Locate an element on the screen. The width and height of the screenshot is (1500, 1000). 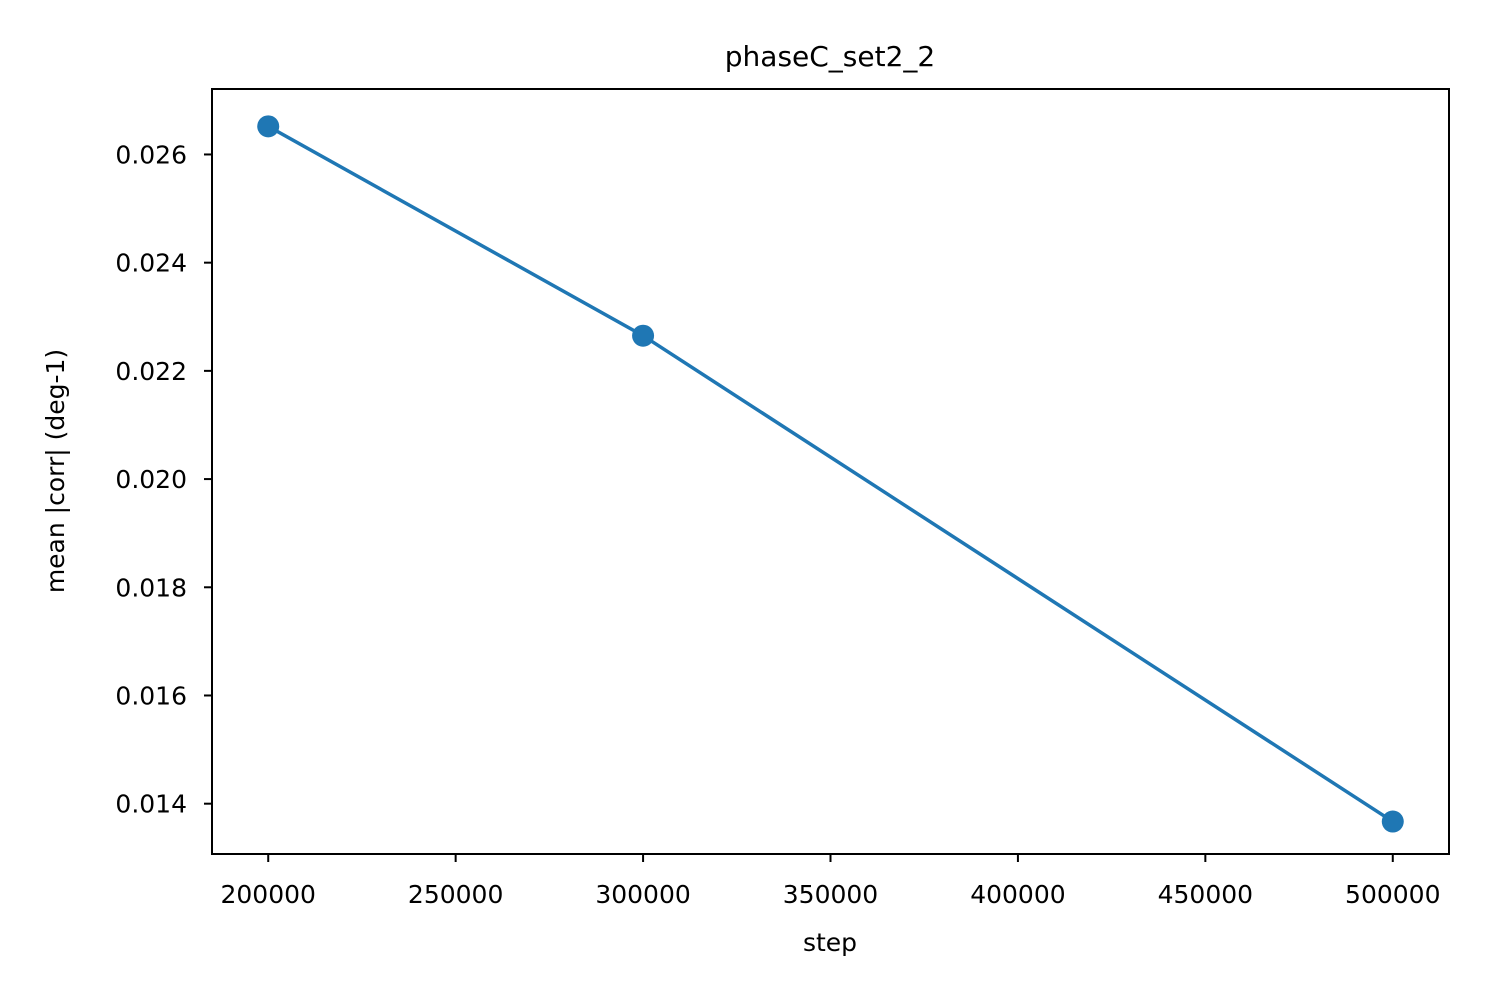
x-axis-label: step is located at coordinates (830, 942).